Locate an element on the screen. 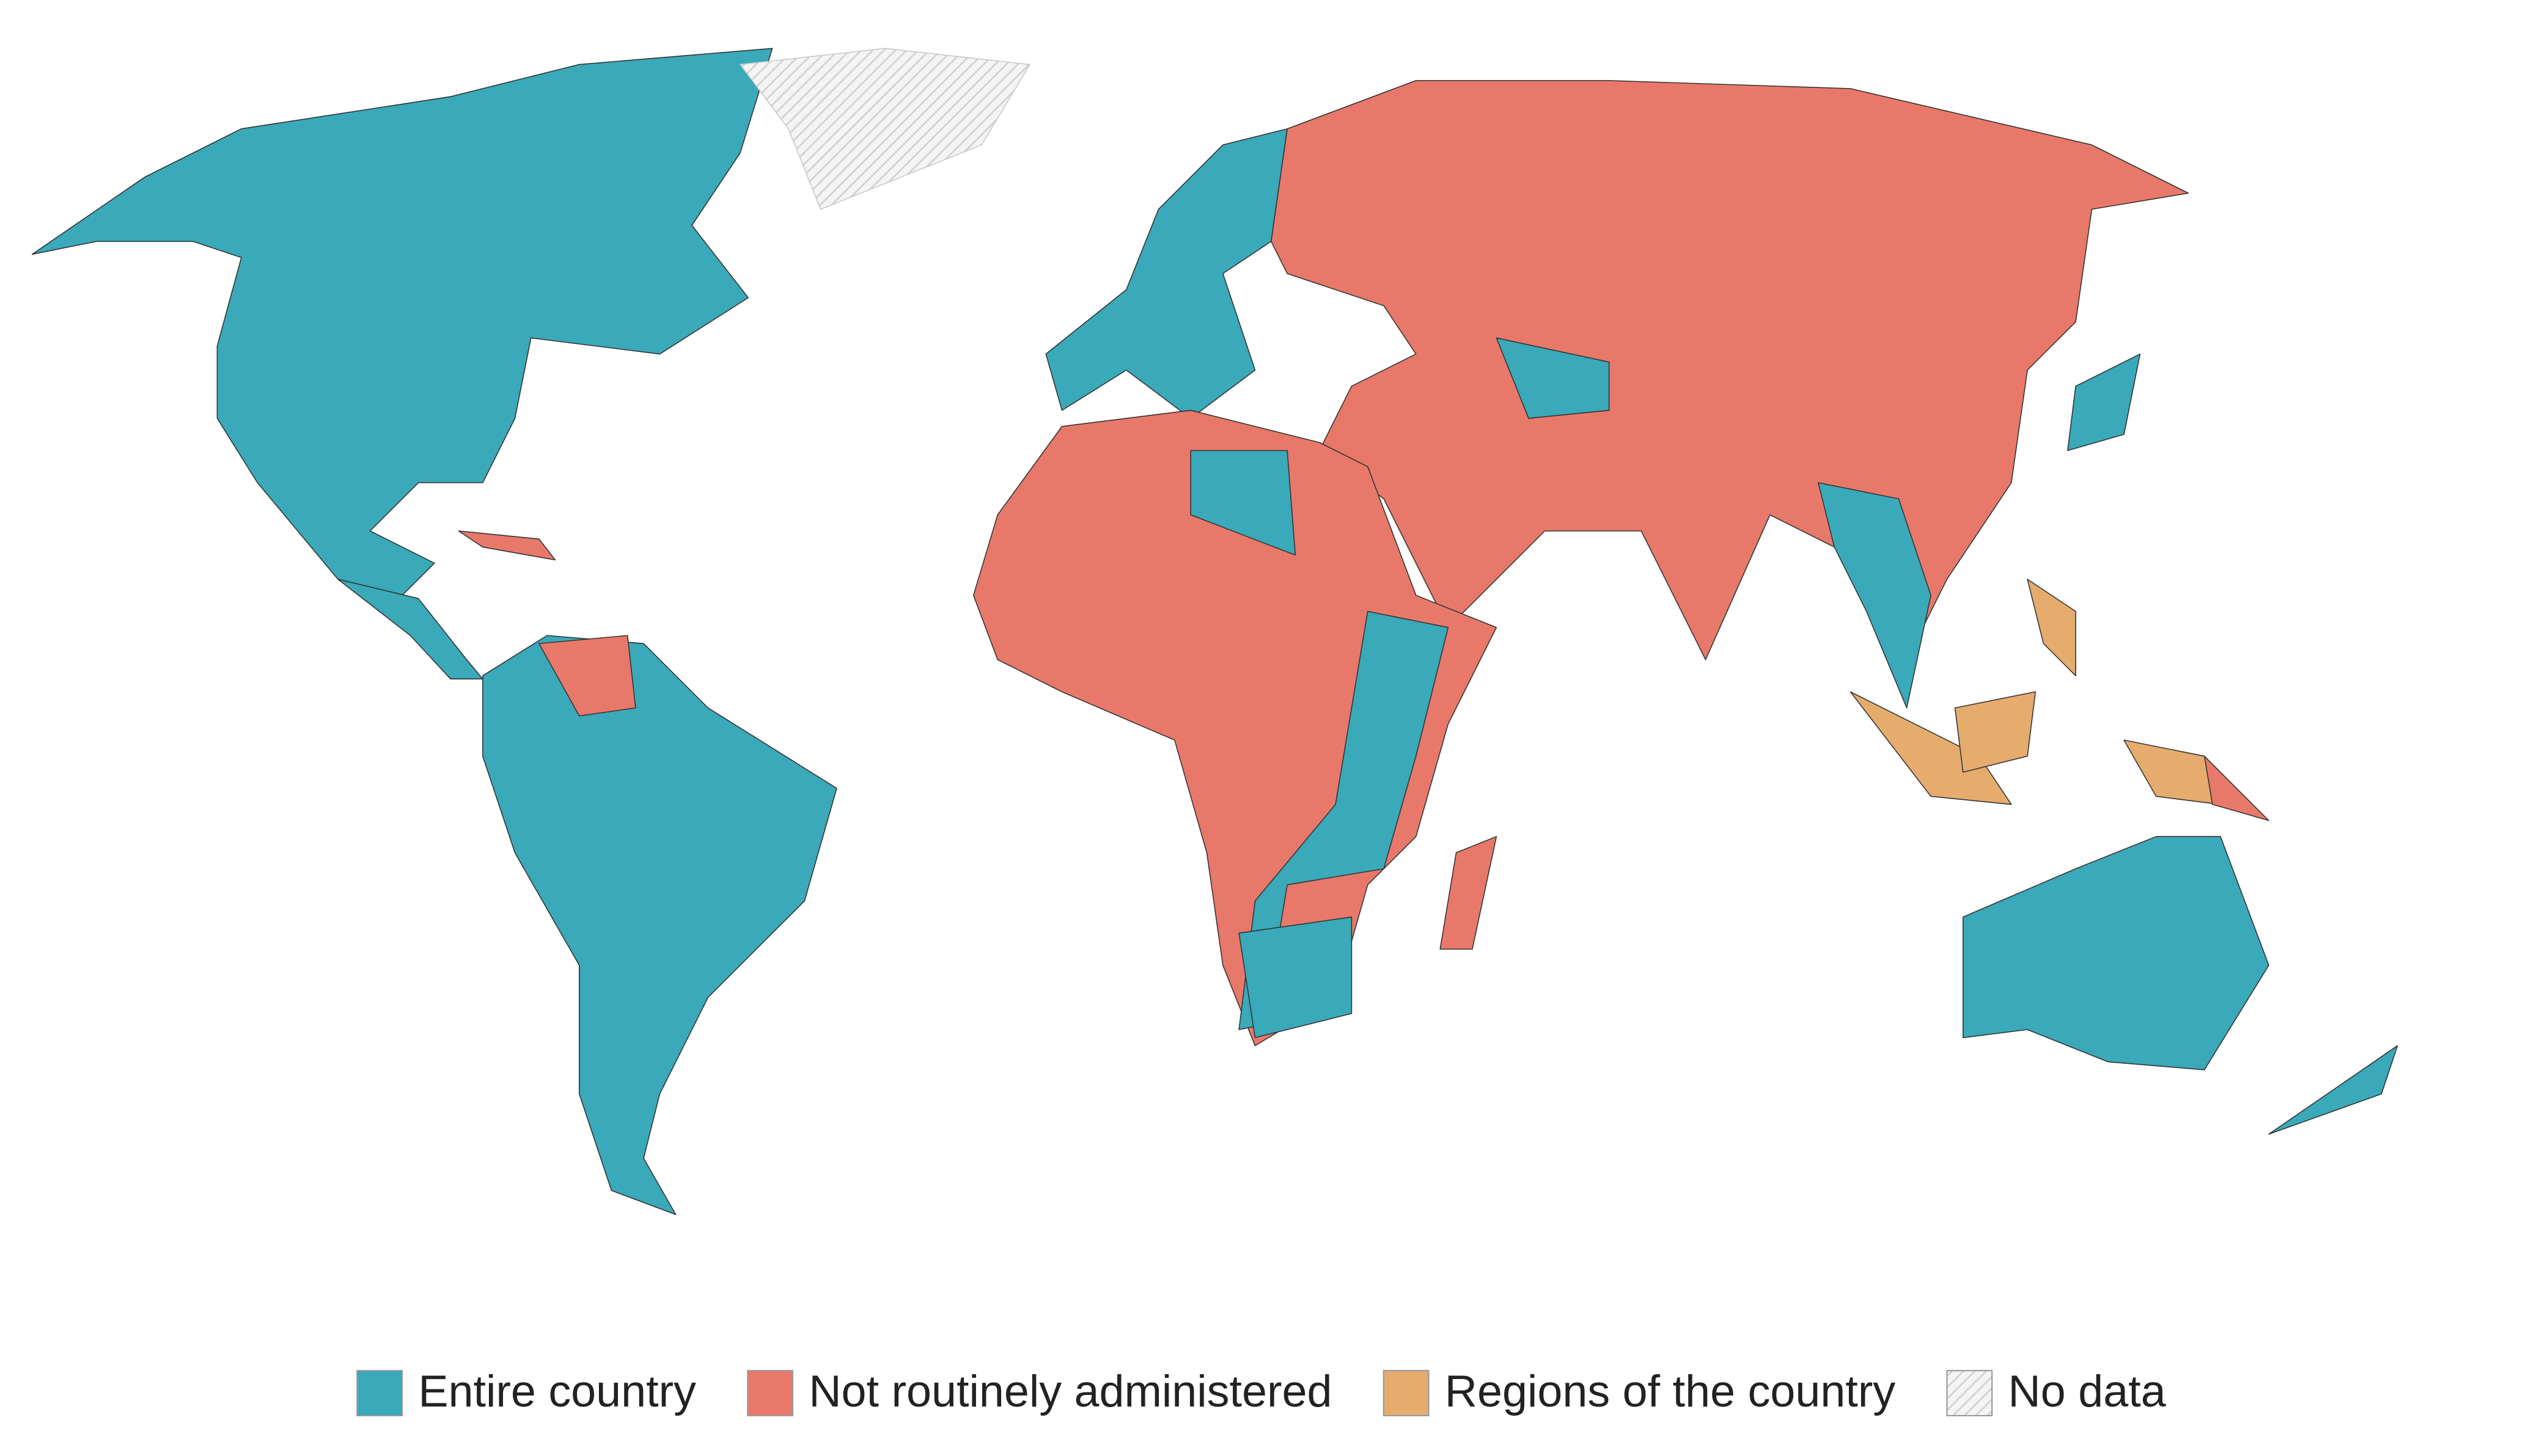  legend-label: Not routinely administered is located at coordinates (1070, 1391).